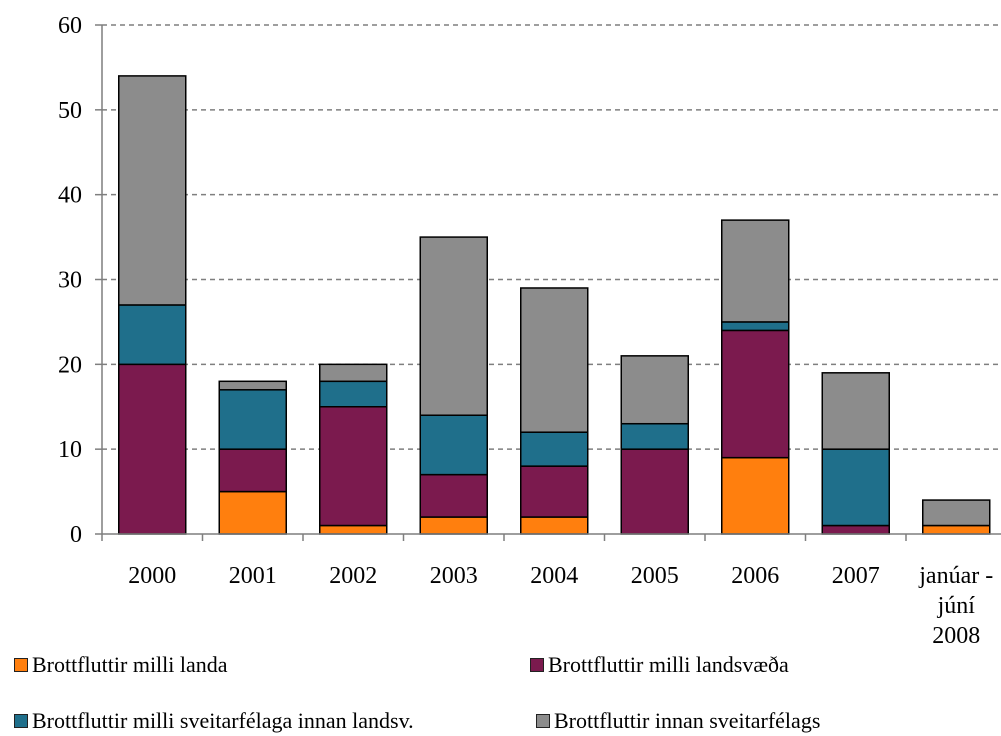  I want to click on x-tick-label-line: júní, so click(956, 606).